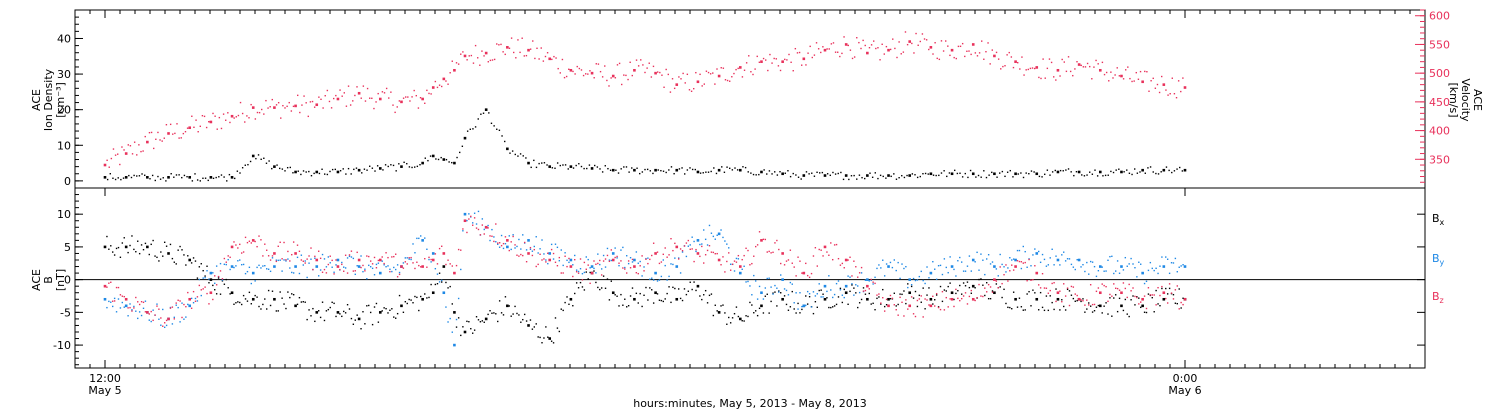 This screenshot has height=410, width=1500. What do you see at coordinates (105, 378) in the screenshot?
I see `x-tick-time-label: 12:00` at bounding box center [105, 378].